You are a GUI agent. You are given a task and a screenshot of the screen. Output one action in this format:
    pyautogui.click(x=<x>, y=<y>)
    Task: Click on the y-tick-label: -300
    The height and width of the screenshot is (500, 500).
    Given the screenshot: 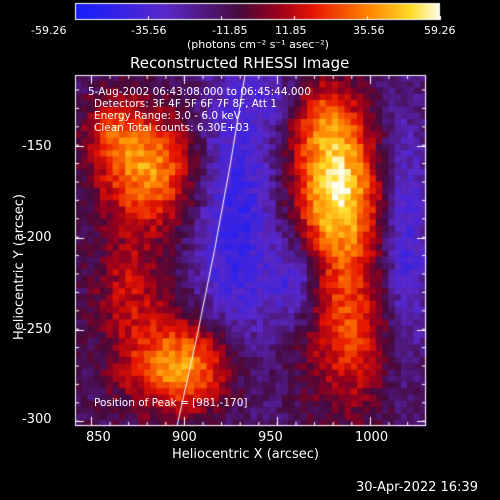 What is the action you would take?
    pyautogui.click(x=37, y=419)
    